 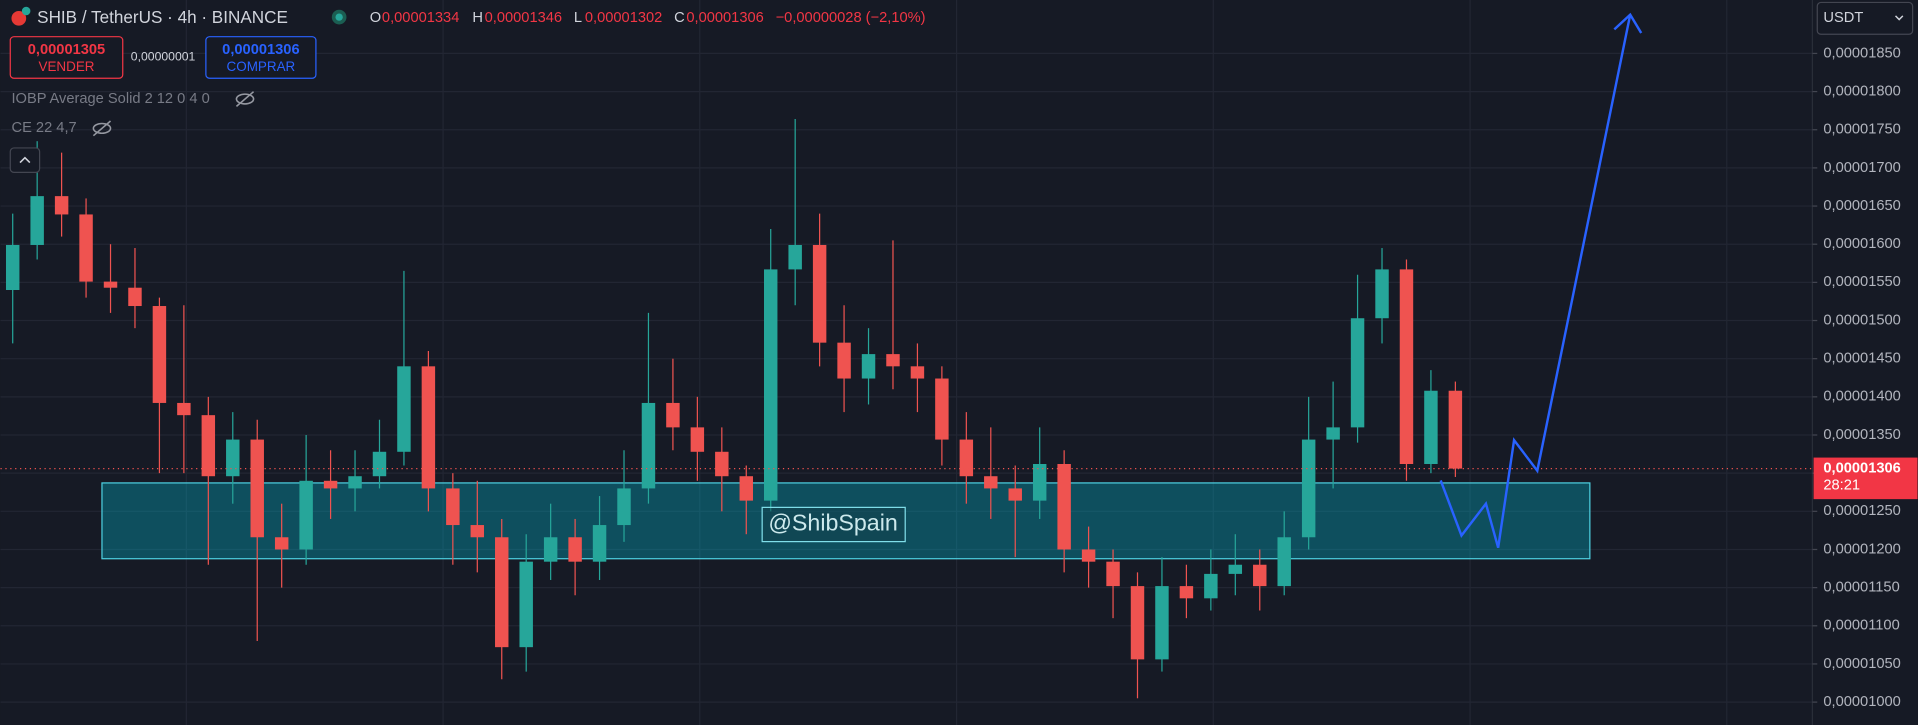 I want to click on ohlc-label: L, so click(x=578, y=18).